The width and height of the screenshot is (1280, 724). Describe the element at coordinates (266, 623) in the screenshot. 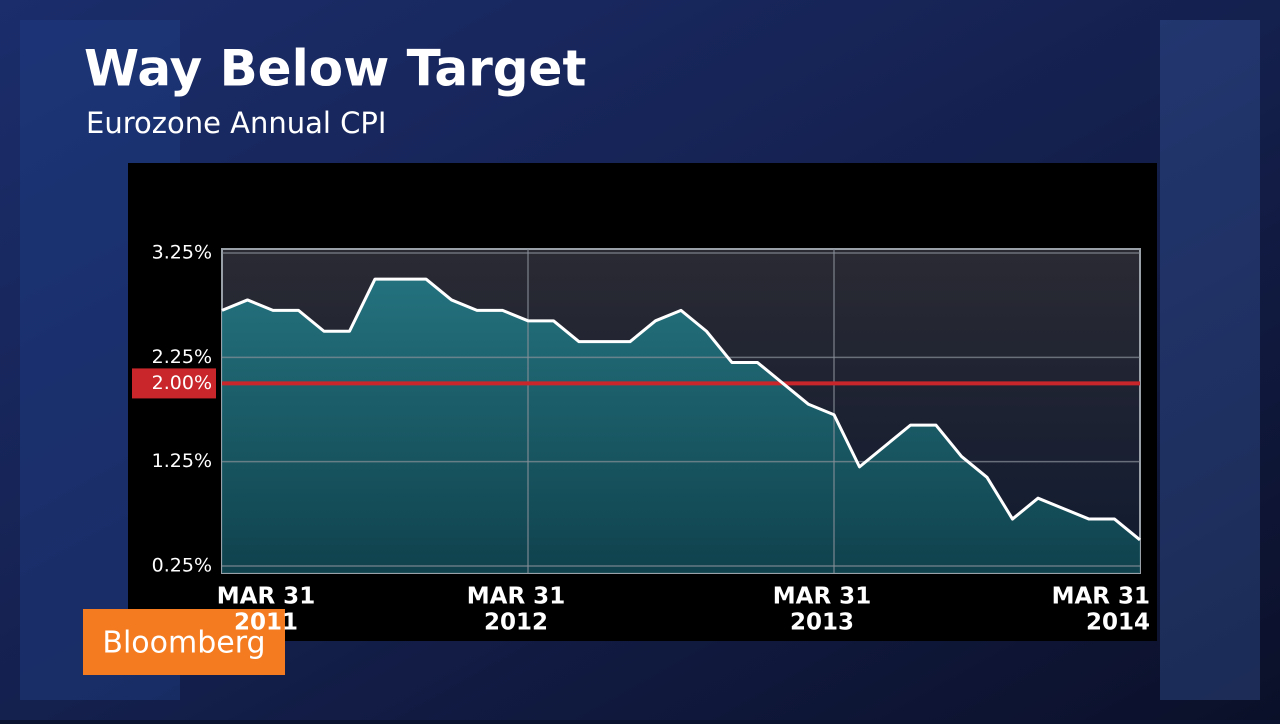

I see `x-tick-label: 2011` at that location.